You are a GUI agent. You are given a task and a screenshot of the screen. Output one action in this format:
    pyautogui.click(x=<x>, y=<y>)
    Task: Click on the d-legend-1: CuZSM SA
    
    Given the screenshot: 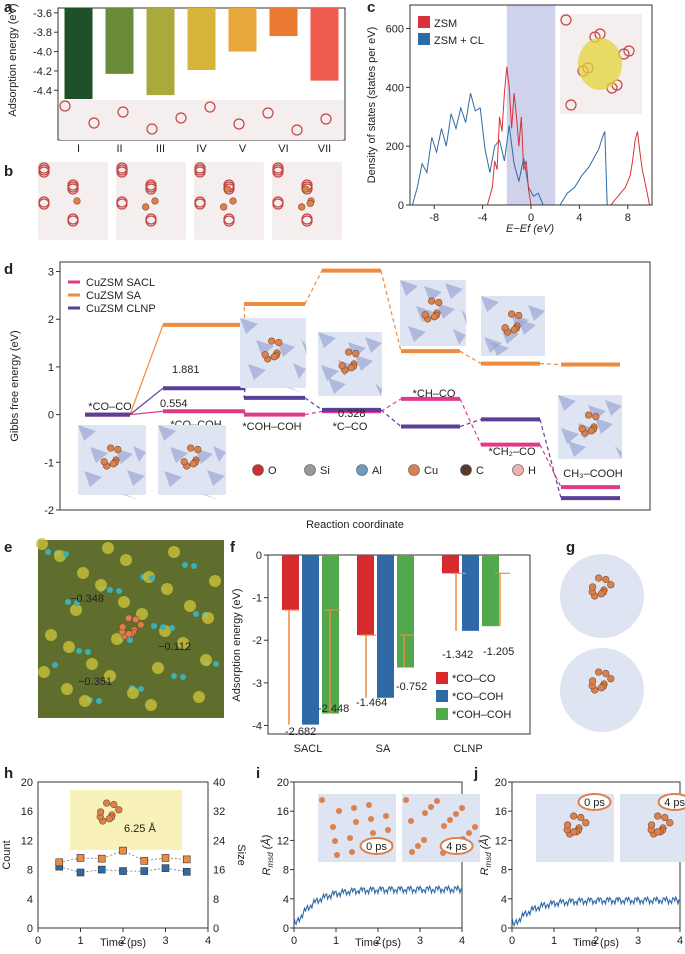 What is the action you would take?
    pyautogui.click(x=114, y=296)
    